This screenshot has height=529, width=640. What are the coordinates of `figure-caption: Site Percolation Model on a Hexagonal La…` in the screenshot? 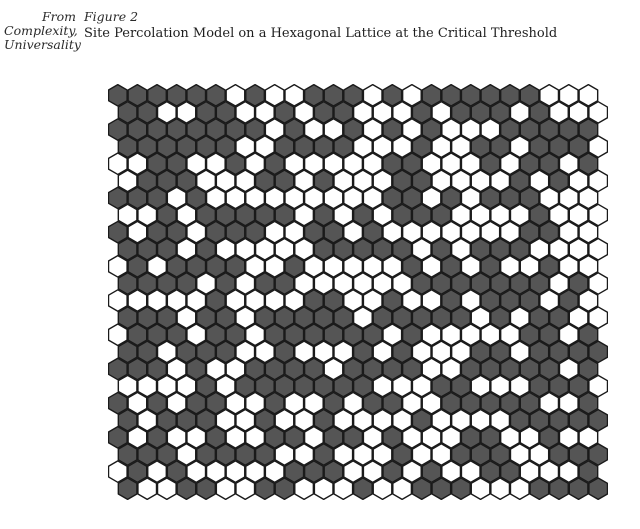 It's located at (321, 33).